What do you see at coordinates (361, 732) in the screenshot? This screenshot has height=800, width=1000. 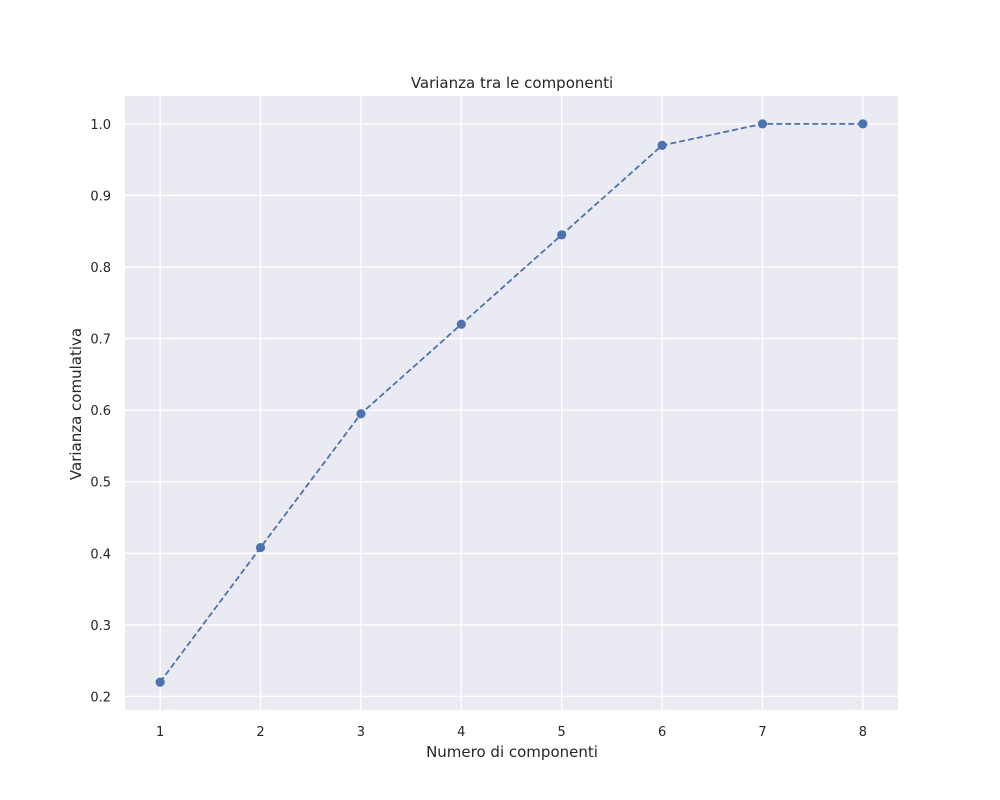 I see `x-tick-label: 3` at bounding box center [361, 732].